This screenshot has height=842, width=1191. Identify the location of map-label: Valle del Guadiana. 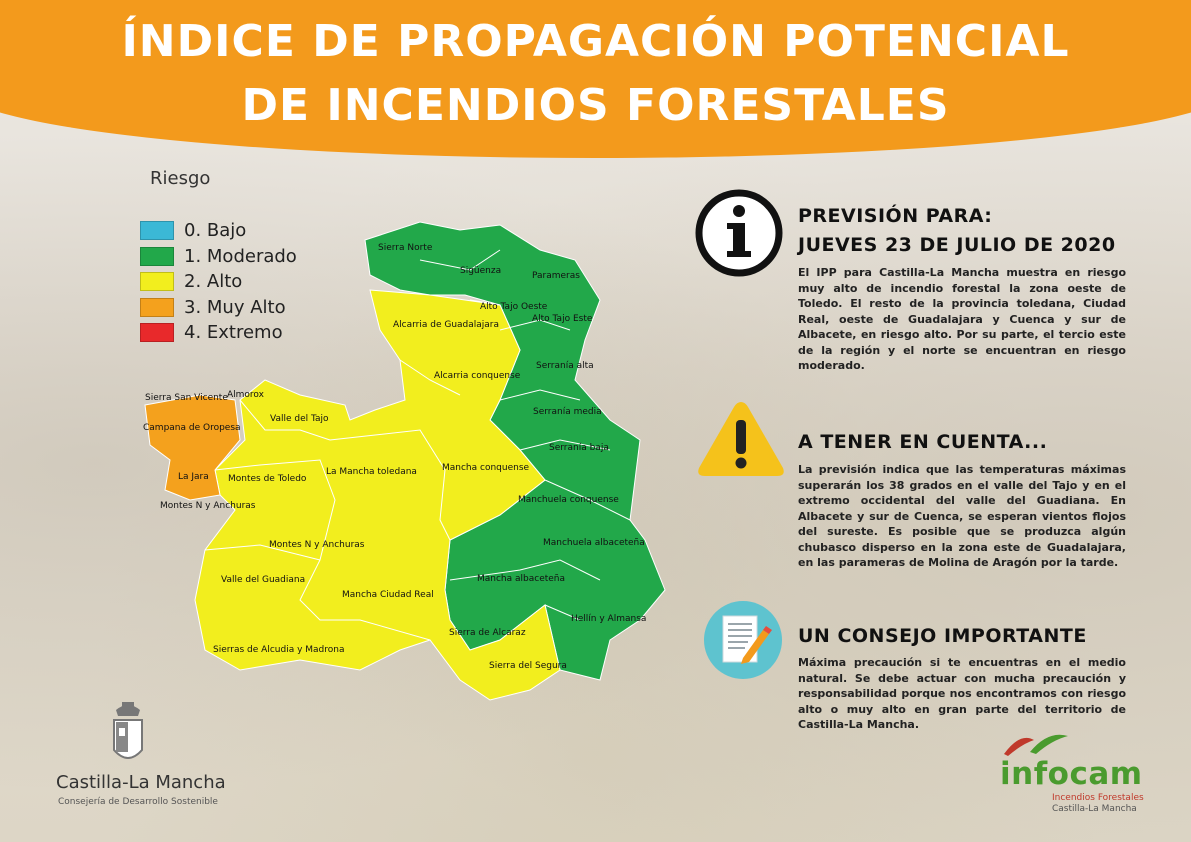
(263, 580).